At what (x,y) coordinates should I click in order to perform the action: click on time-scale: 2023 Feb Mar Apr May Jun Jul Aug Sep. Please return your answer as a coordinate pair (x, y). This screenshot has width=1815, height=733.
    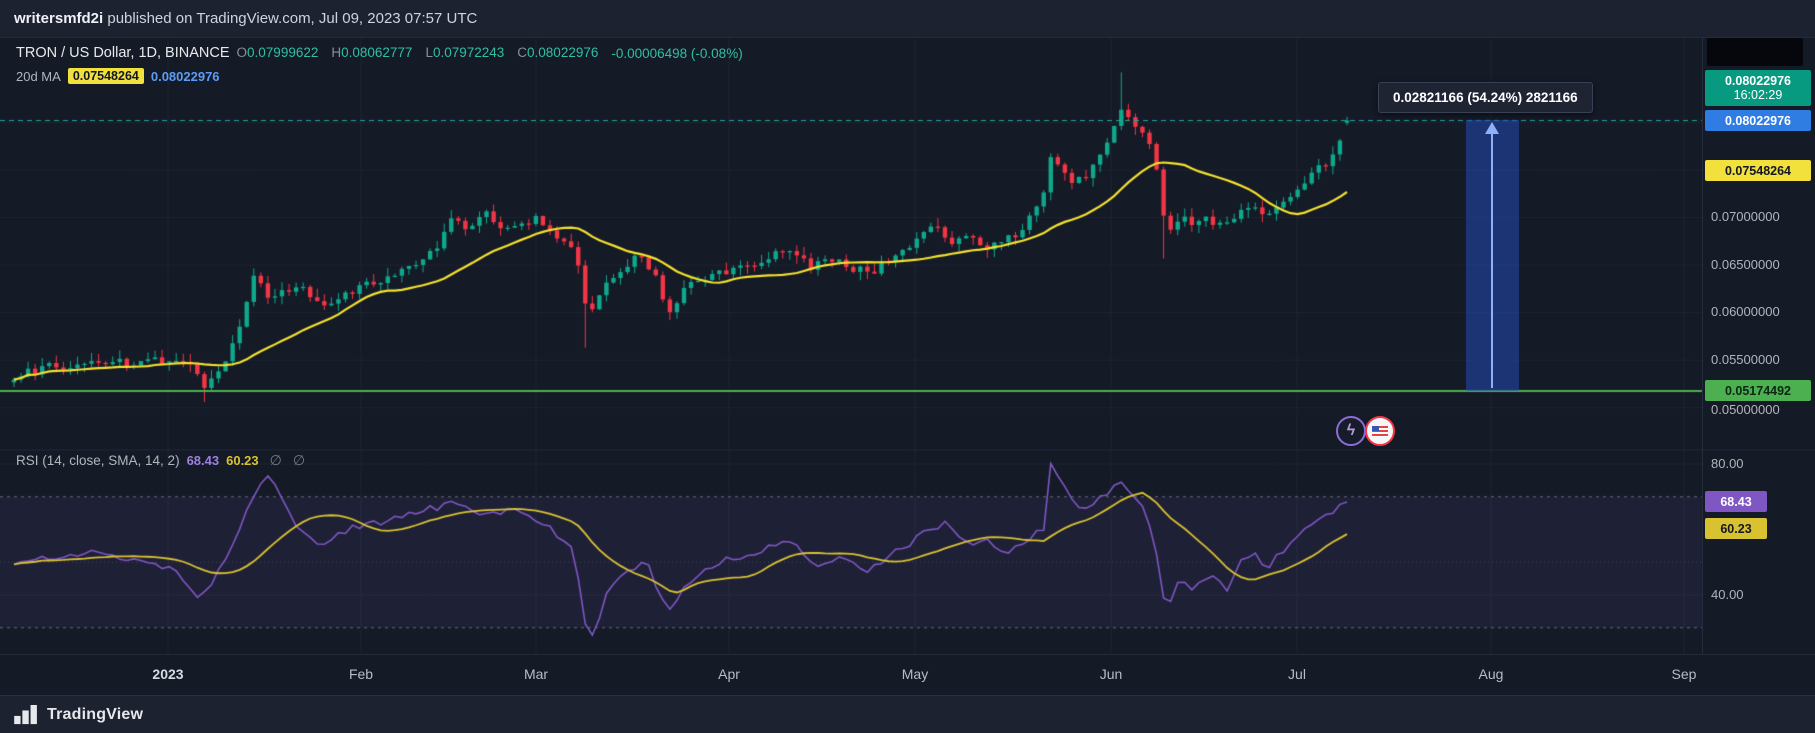
    Looking at the image, I should click on (907, 674).